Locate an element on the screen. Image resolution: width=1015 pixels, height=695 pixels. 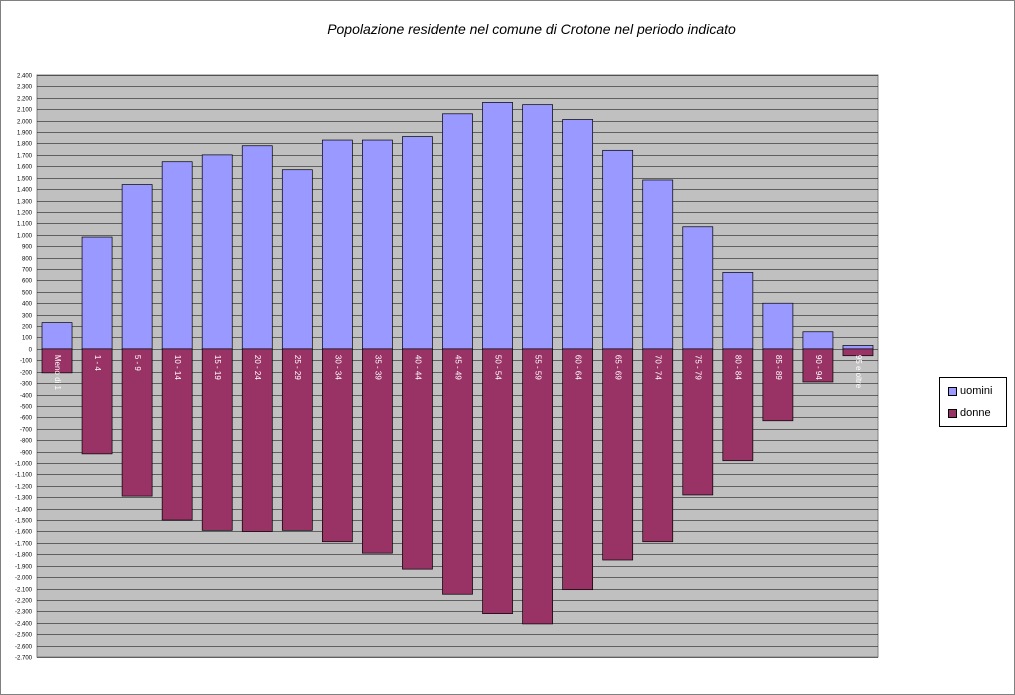
y-tick-label: 200 is located at coordinates (27, 328).